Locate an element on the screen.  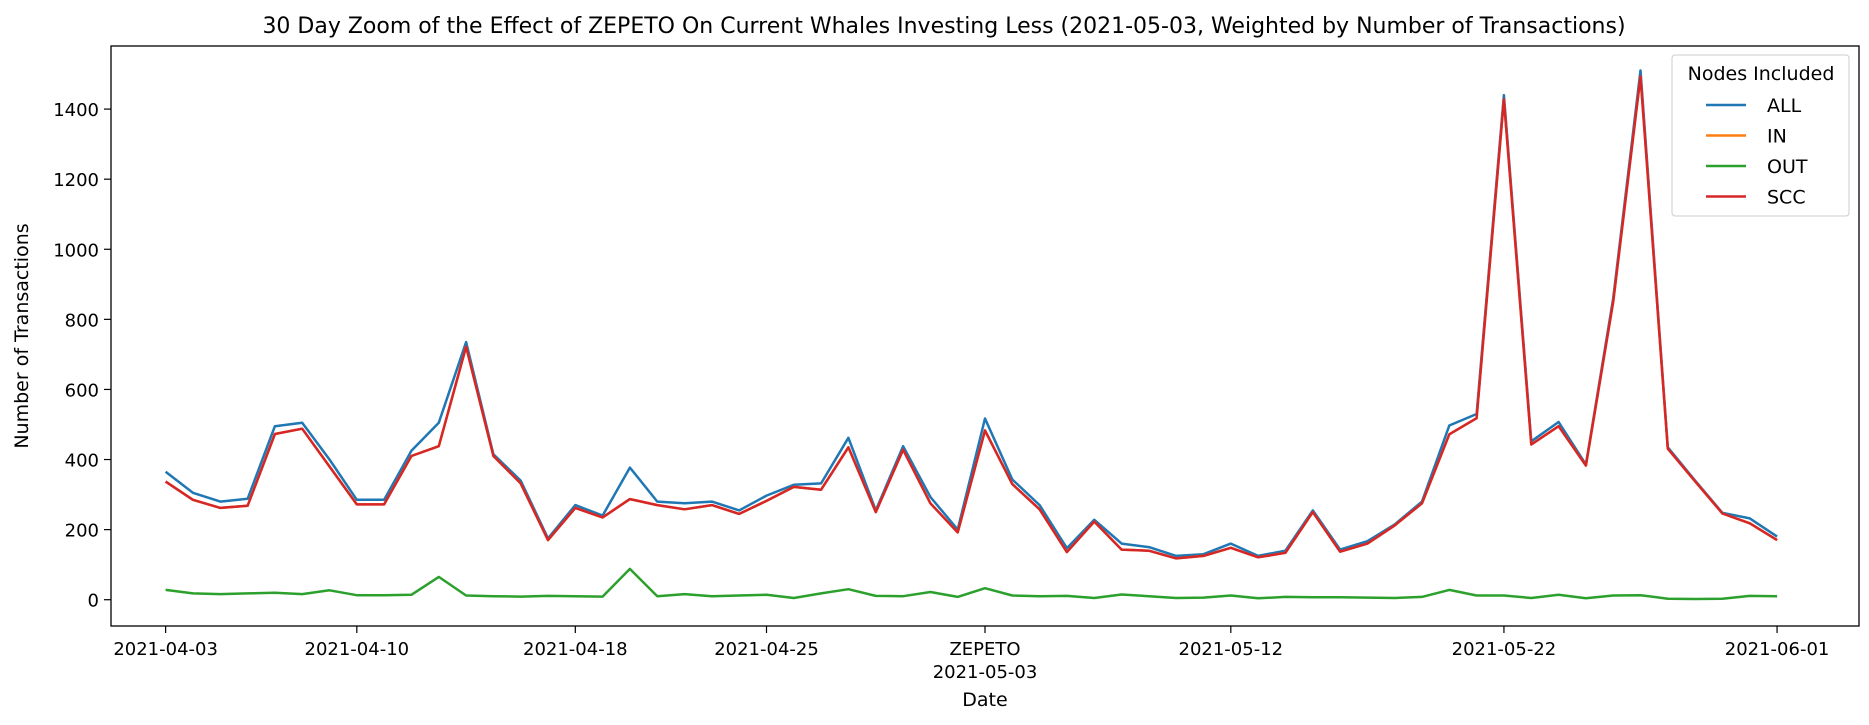
x-tick-label: 2021-04-25 is located at coordinates (766, 649).